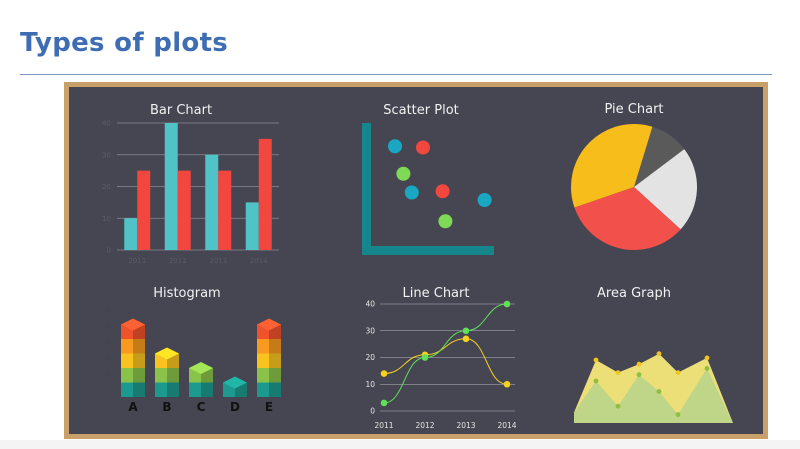 This screenshot has width=800, height=449. I want to click on line-x-tick-label: 2013, so click(465, 425).